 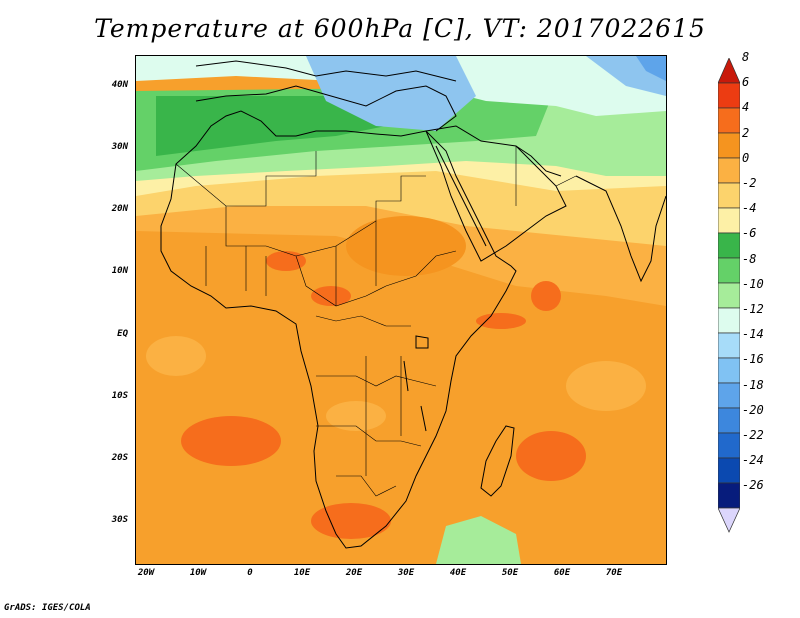 I want to click on colorbar, so click(x=729, y=295).